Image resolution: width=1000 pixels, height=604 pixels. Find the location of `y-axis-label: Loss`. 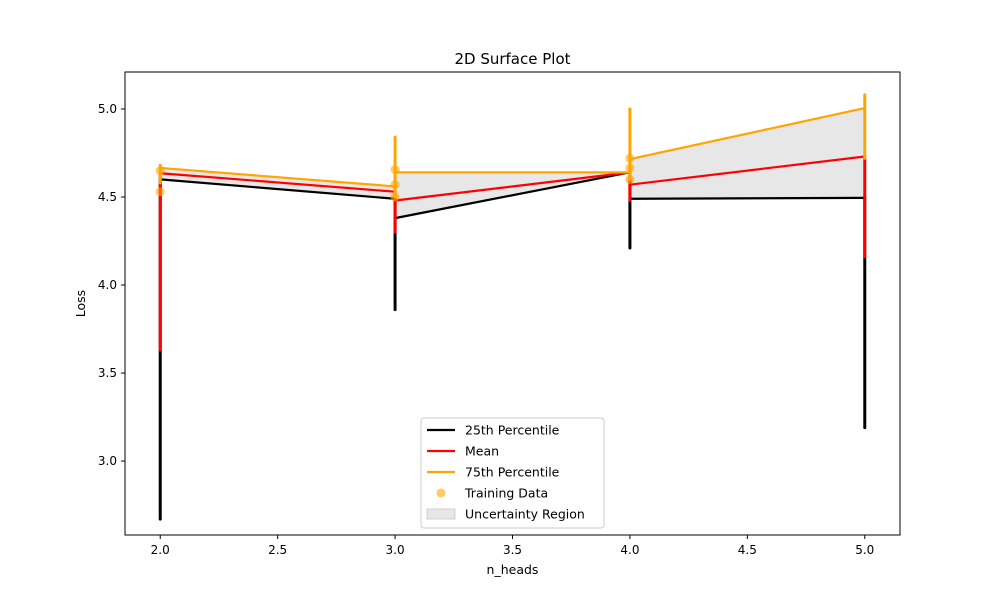

y-axis-label: Loss is located at coordinates (80, 303).